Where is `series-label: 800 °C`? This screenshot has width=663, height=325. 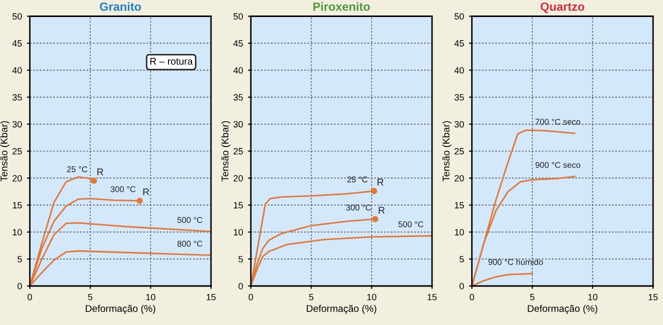
series-label: 800 °C is located at coordinates (189, 243).